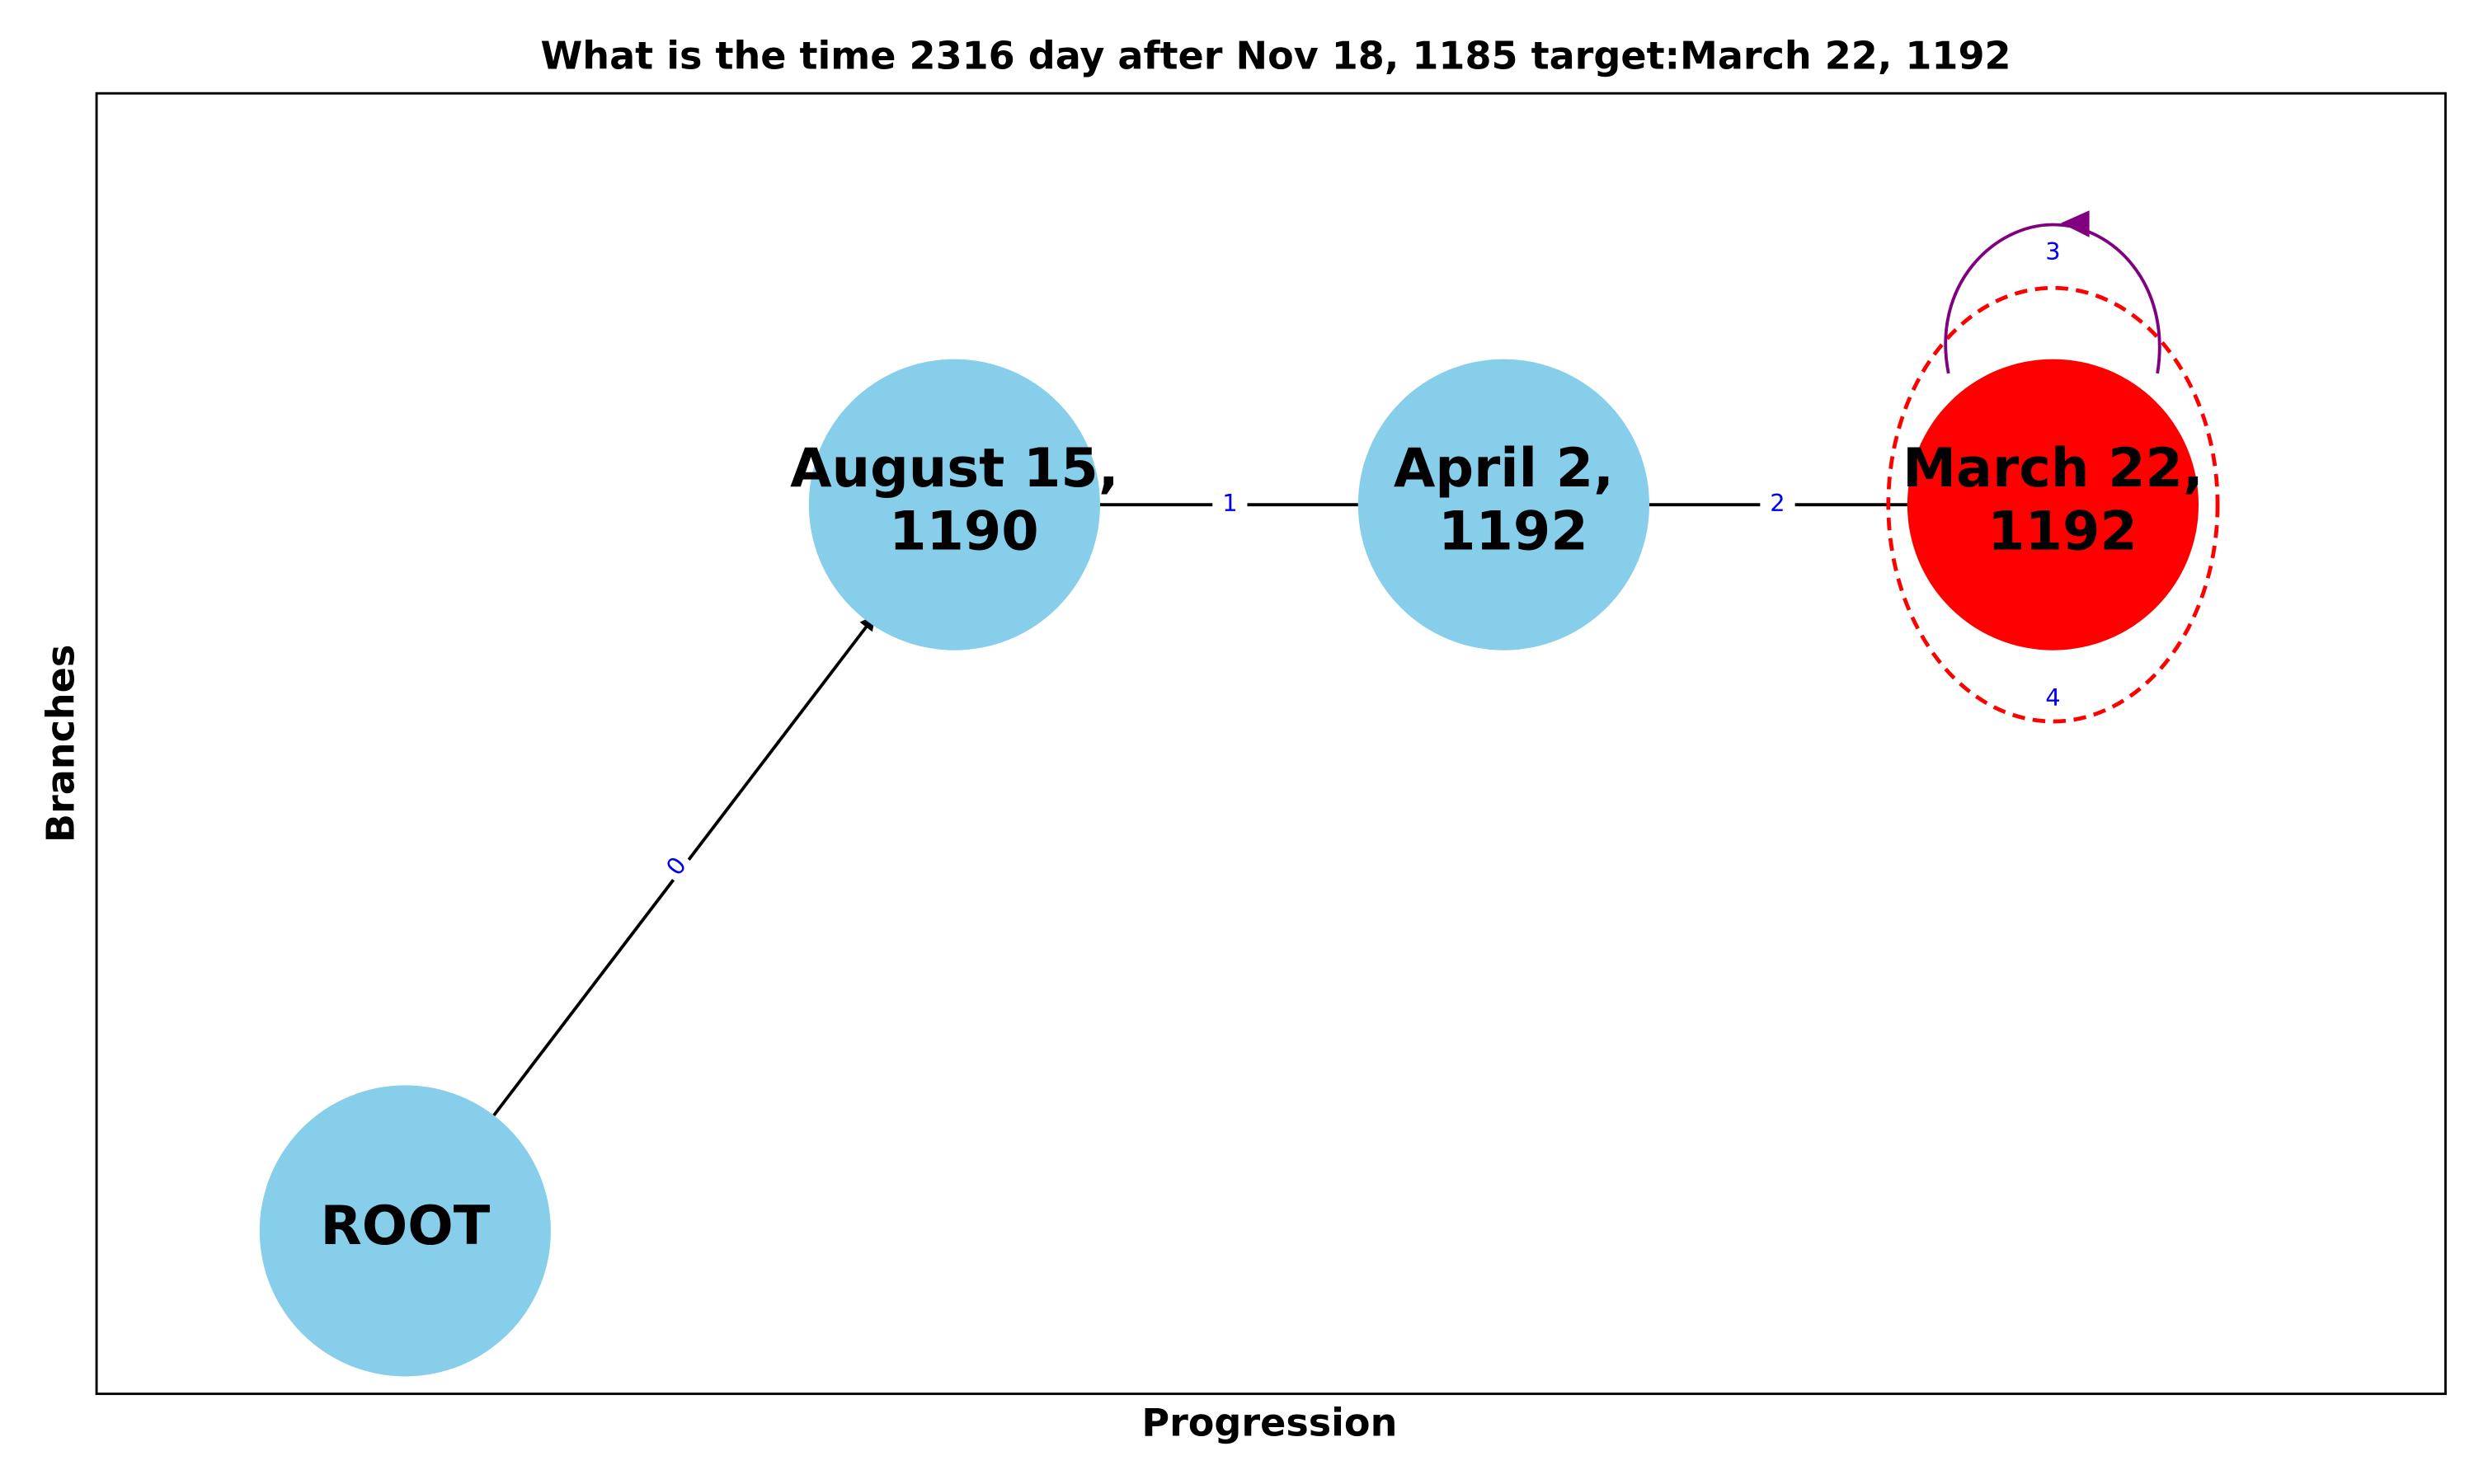  I want to click on node-target, so click(2053, 504).